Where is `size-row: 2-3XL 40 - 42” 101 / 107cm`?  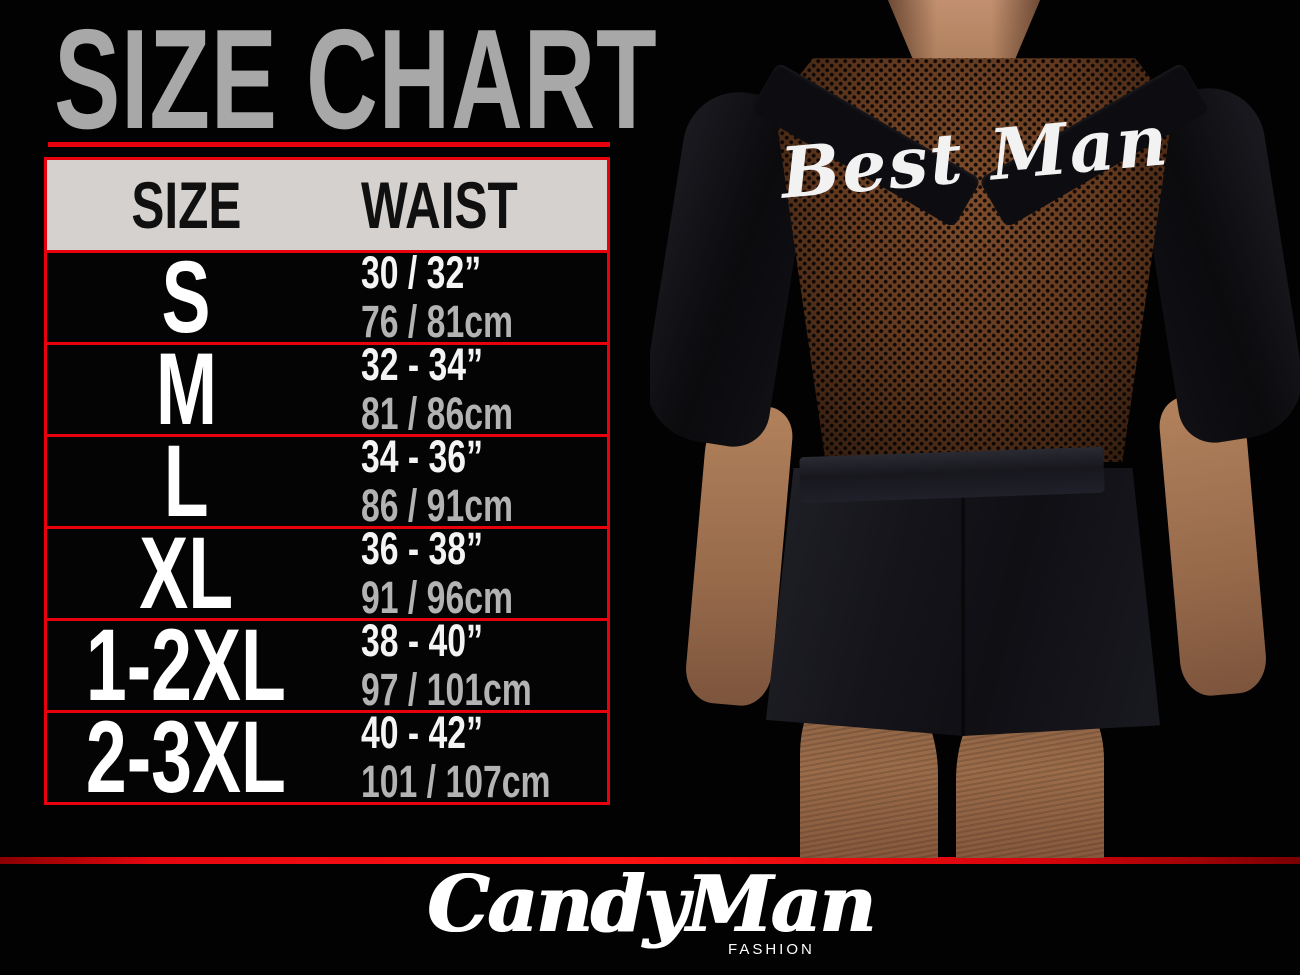
size-row: 2-3XL 40 - 42” 101 / 107cm is located at coordinates (327, 756).